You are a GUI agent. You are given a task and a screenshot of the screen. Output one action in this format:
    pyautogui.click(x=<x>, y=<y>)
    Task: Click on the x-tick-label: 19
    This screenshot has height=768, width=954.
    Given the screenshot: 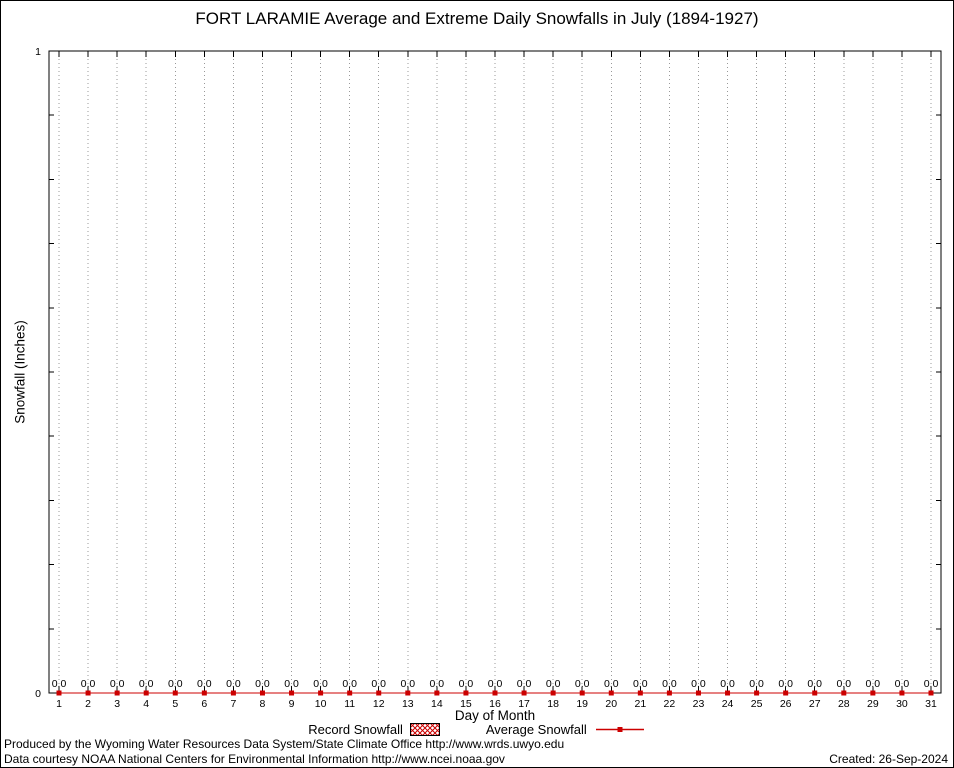 What is the action you would take?
    pyautogui.click(x=582, y=704)
    